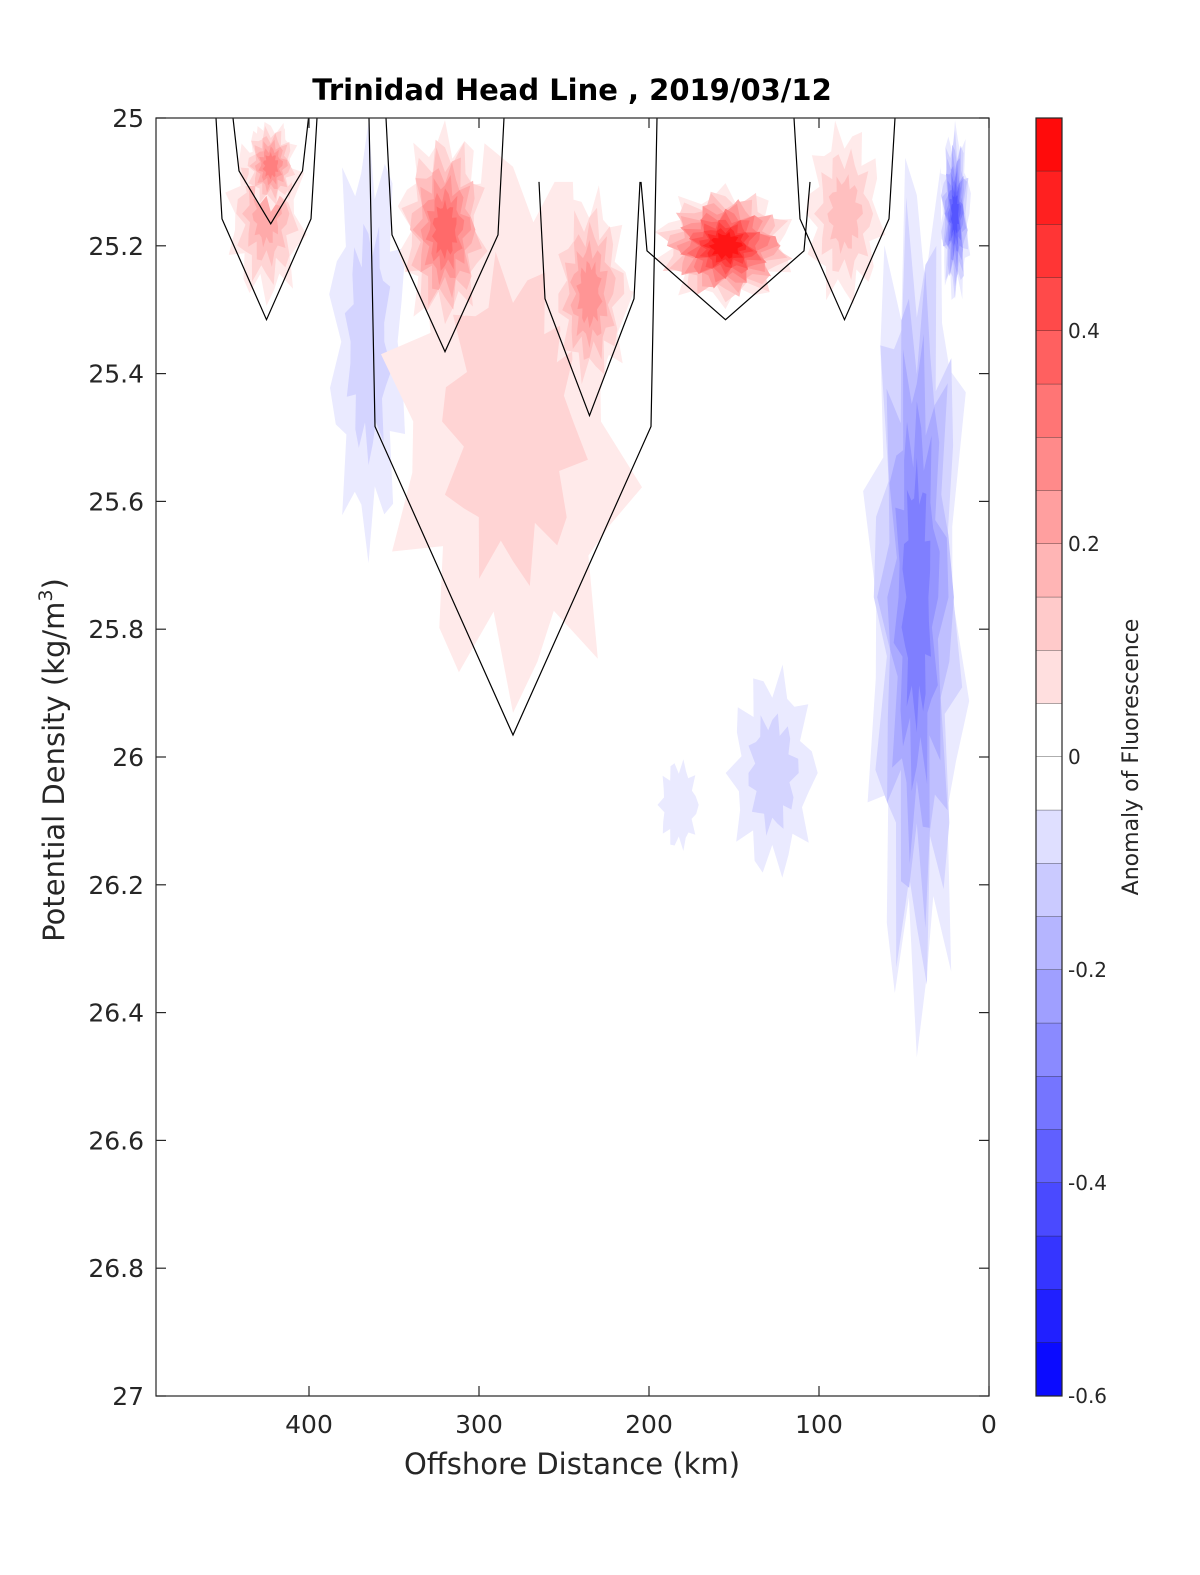 This screenshot has width=1200, height=1575. I want to click on x-tick-label: 200, so click(649, 1424).